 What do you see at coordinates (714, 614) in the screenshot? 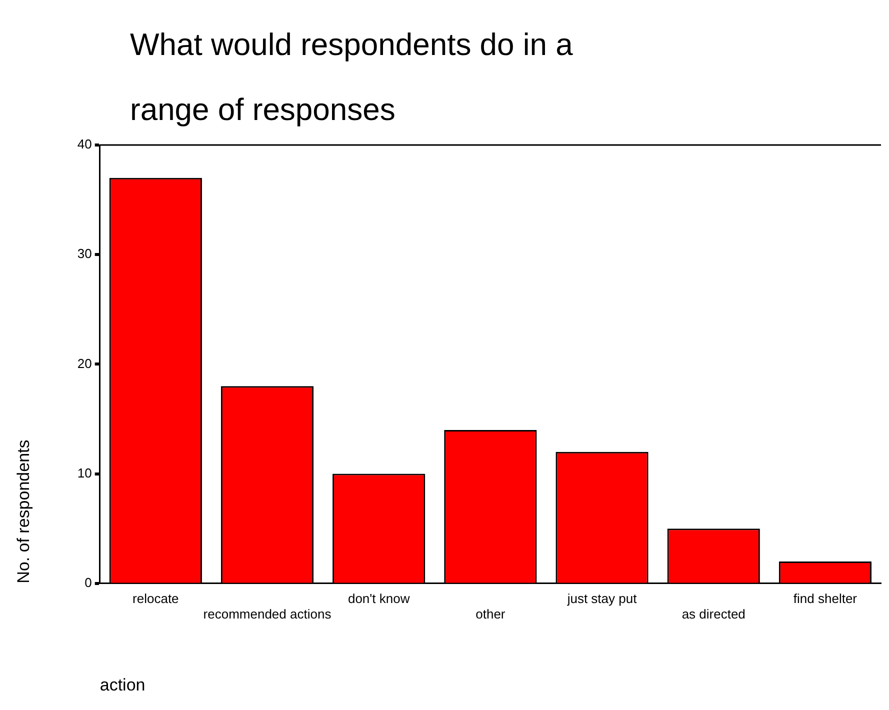
I see `x-tick-label: as directed` at bounding box center [714, 614].